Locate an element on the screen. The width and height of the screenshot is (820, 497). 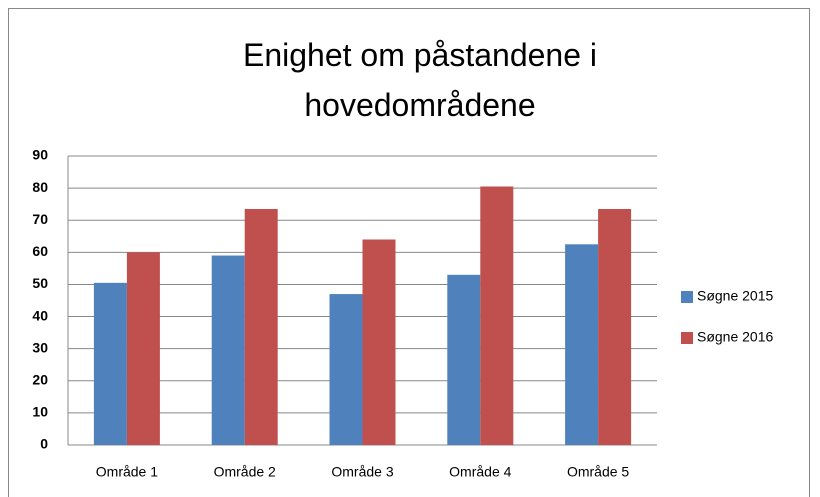
x-tick-label: Område 2 is located at coordinates (245, 472).